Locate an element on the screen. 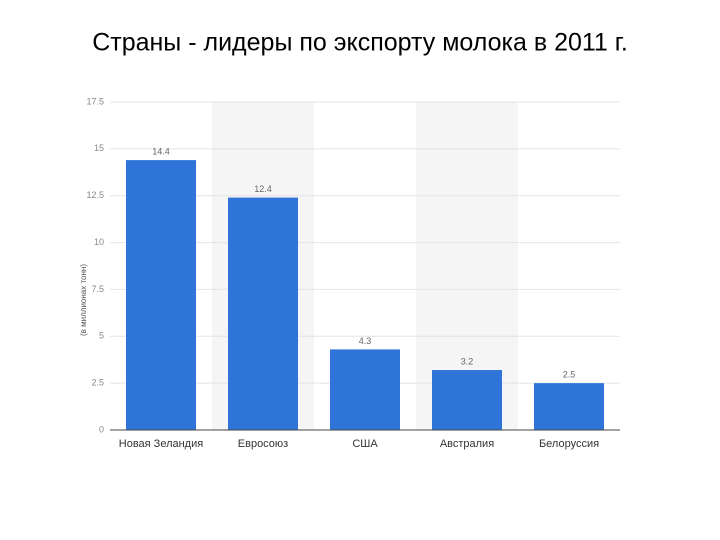  y-tick-label: 2.5 is located at coordinates (97, 383).